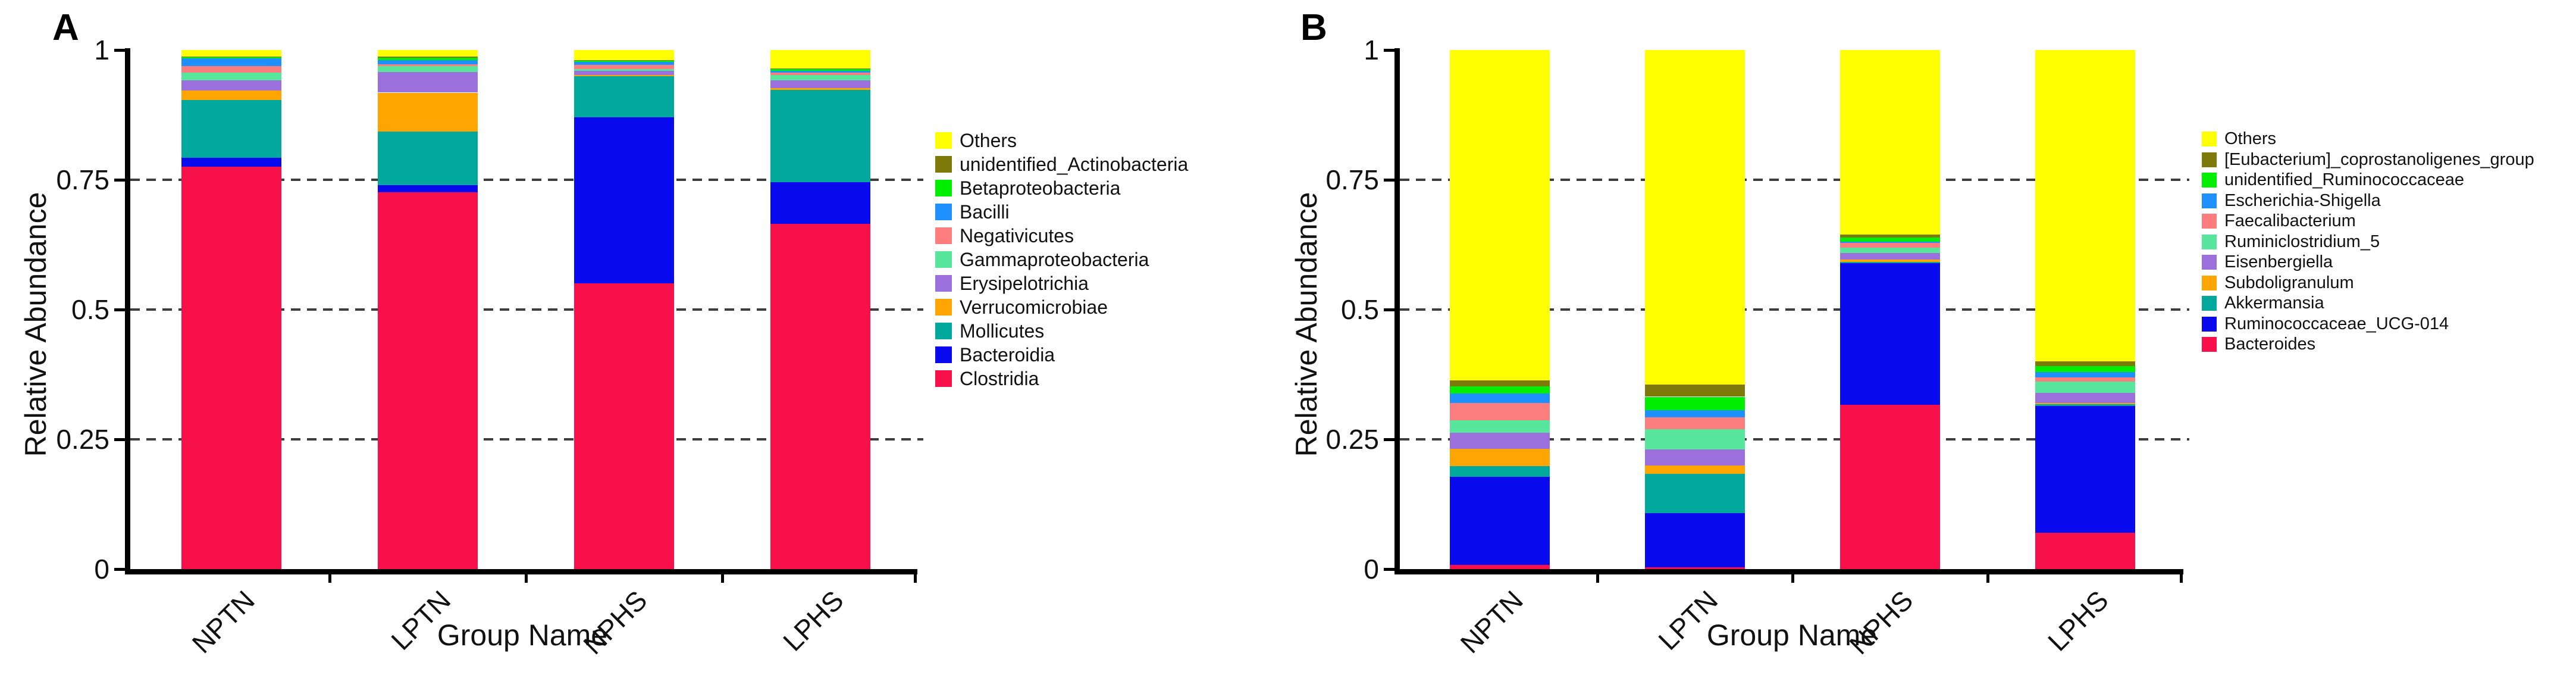  I want to click on legend-label: [Eubacterium]_coprostanoligenes_group, so click(2379, 159).